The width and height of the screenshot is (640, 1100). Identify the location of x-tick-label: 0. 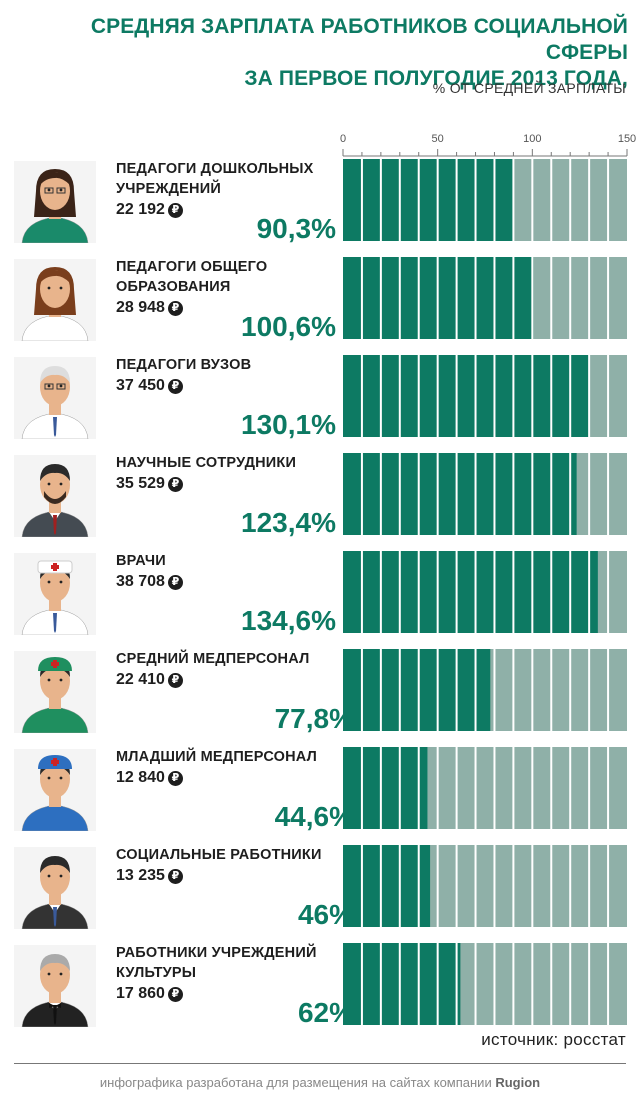
(343, 139).